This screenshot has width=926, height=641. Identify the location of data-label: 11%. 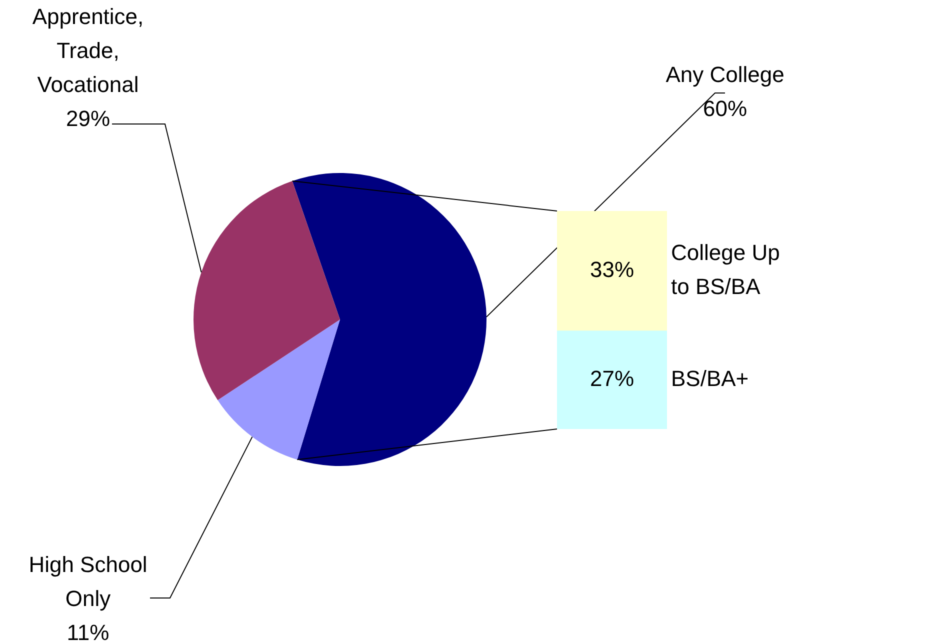
(88, 630).